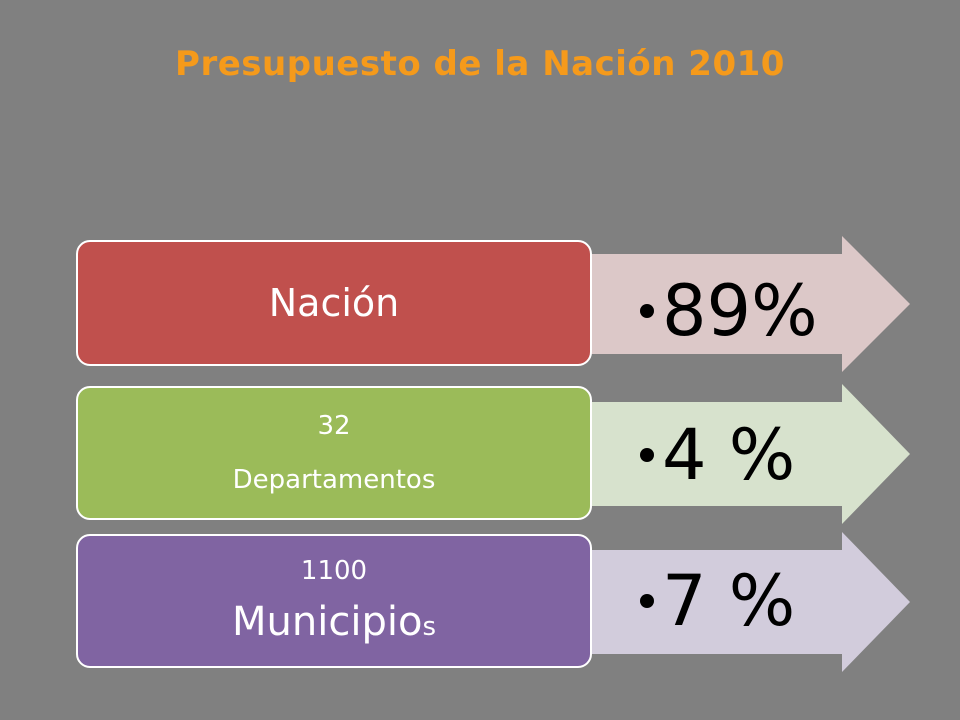 Image resolution: width=960 pixels, height=720 pixels. I want to click on box-label-municipios-main: Municipio, so click(327, 621).